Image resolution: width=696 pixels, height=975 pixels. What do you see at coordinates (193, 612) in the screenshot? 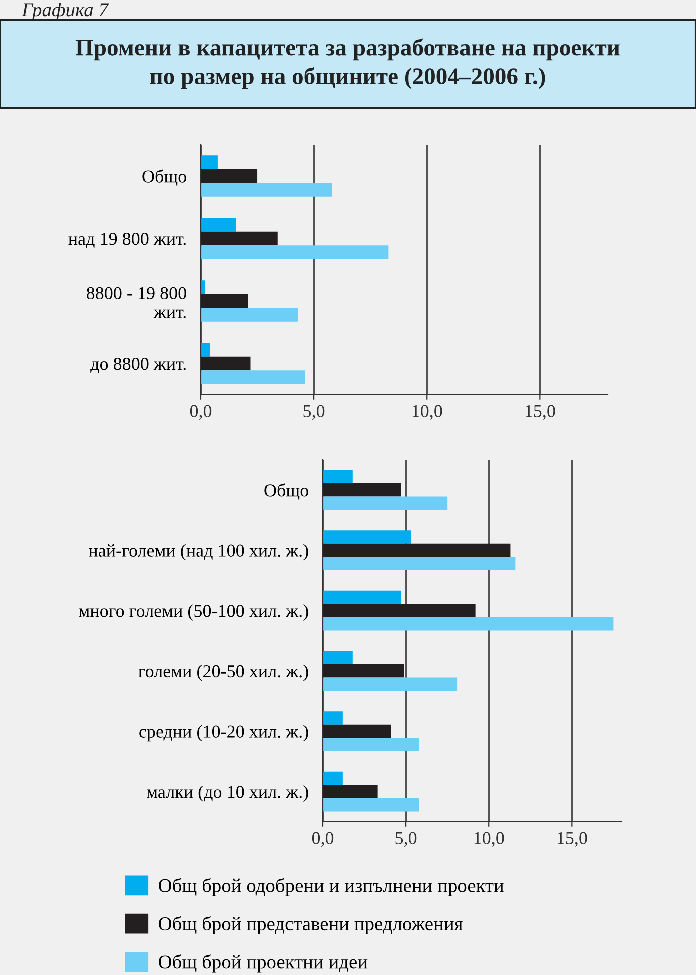
I see `y-tick-label: много големи (50-100 хил. ж.)` at bounding box center [193, 612].